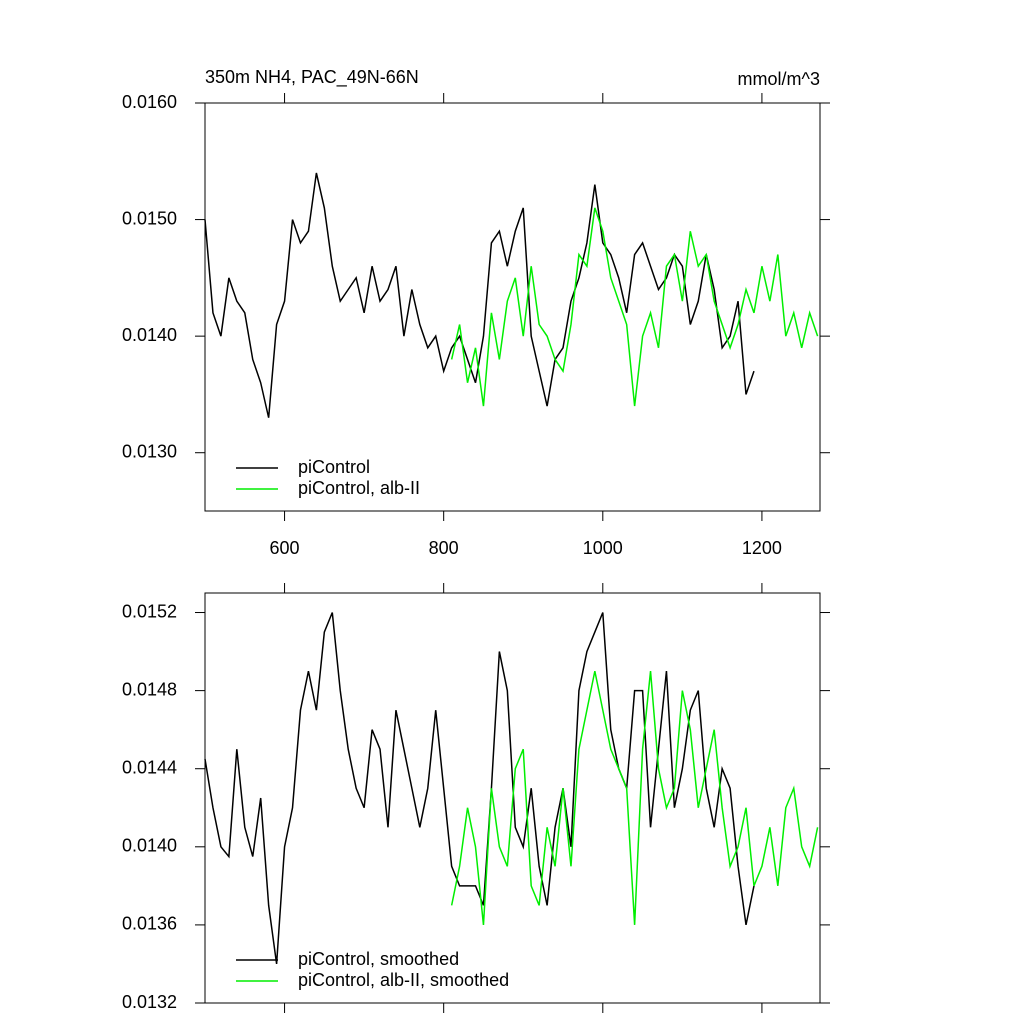 The height and width of the screenshot is (1024, 1024). I want to click on x-tick-label: 1000, so click(603, 548).